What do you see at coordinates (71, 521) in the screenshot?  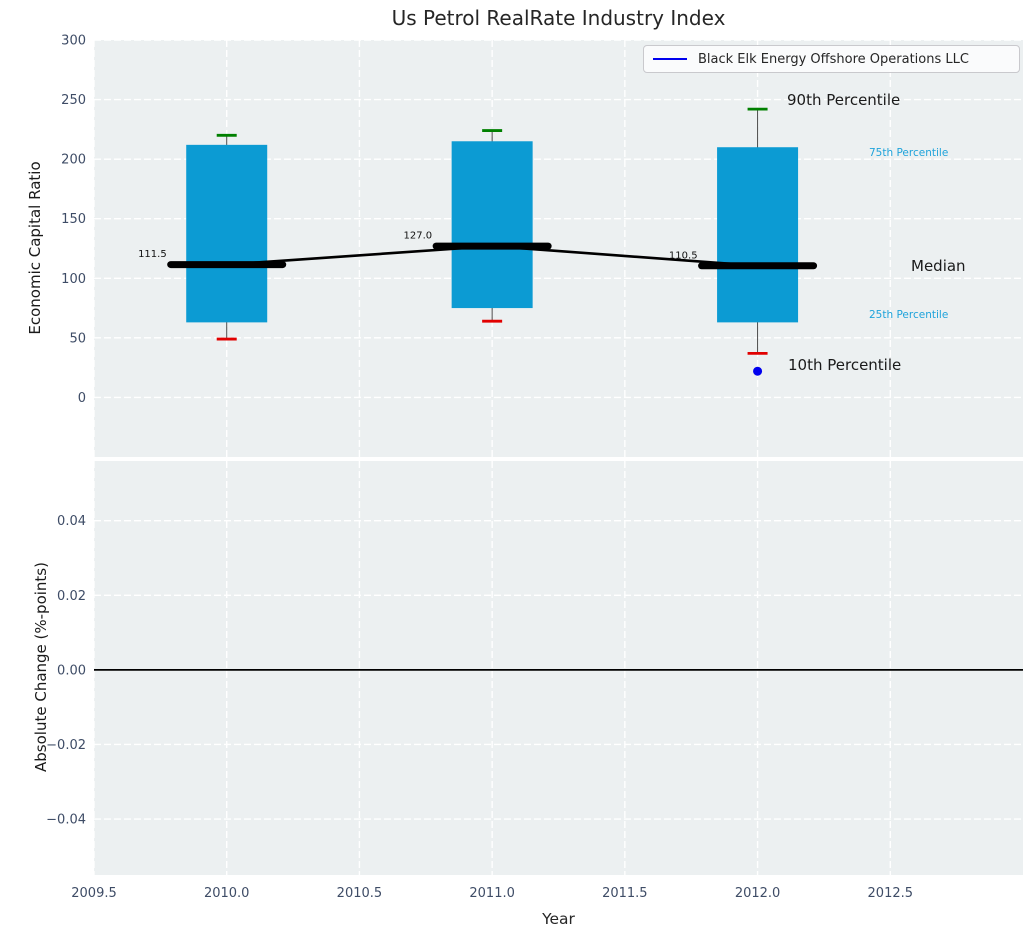 I see `bottom-y-tick-label: 0.04` at bounding box center [71, 521].